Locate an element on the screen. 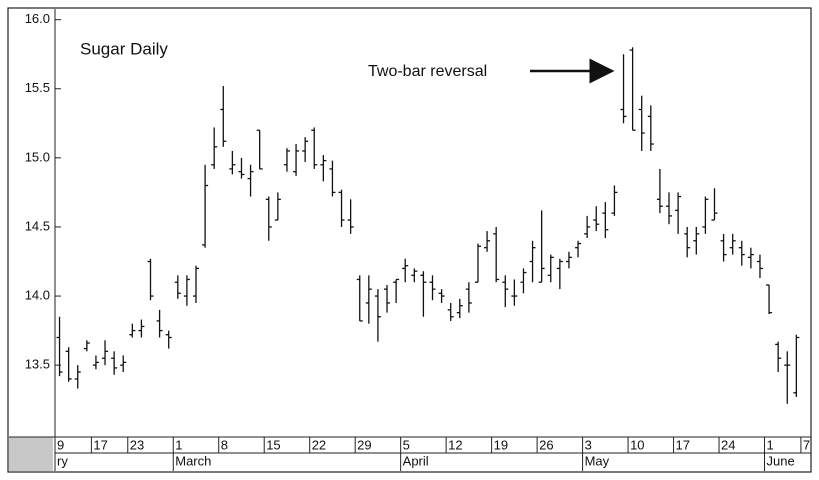 The width and height of the screenshot is (819, 480). x-tick-label: 12 is located at coordinates (455, 444).